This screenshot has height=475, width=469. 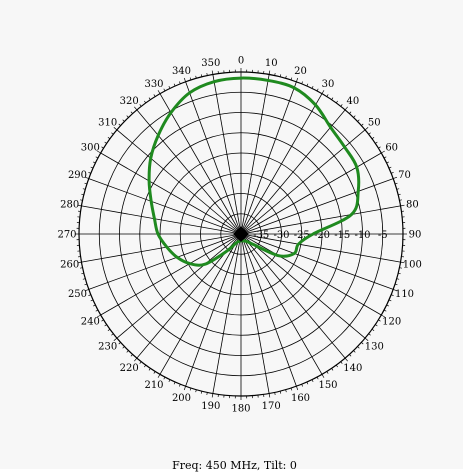 What do you see at coordinates (383, 235) in the screenshot?
I see `radial-tick-label: -5` at bounding box center [383, 235].